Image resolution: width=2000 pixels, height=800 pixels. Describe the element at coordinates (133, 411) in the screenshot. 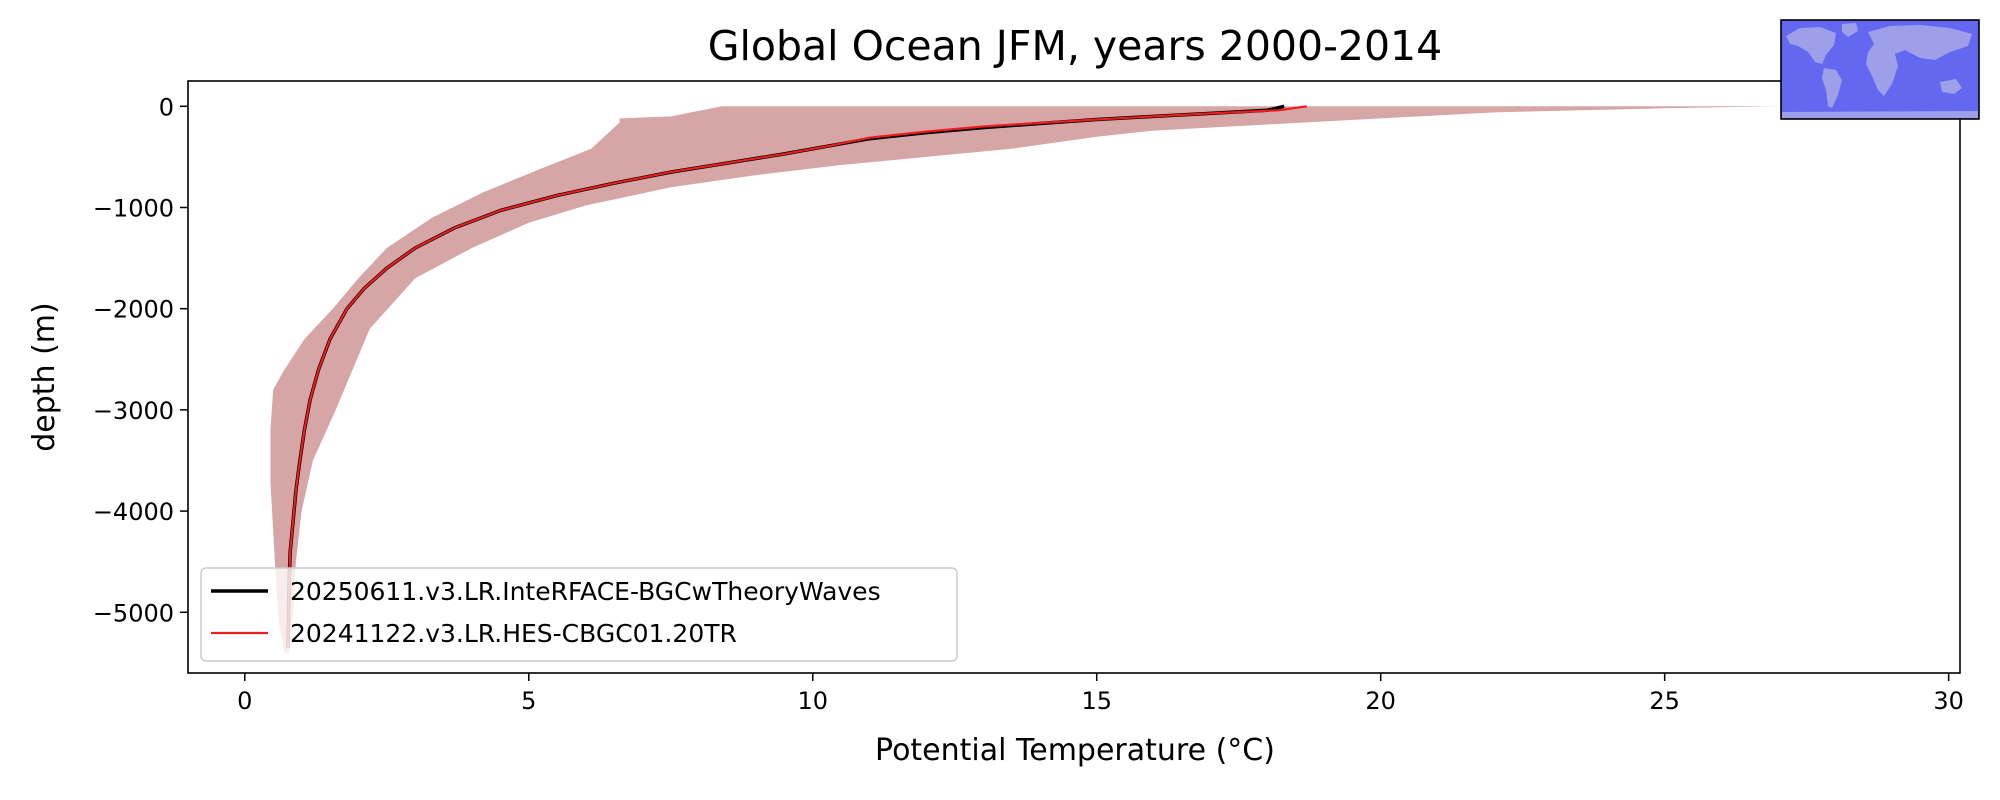

I see `y-tick-label: −3000` at that location.